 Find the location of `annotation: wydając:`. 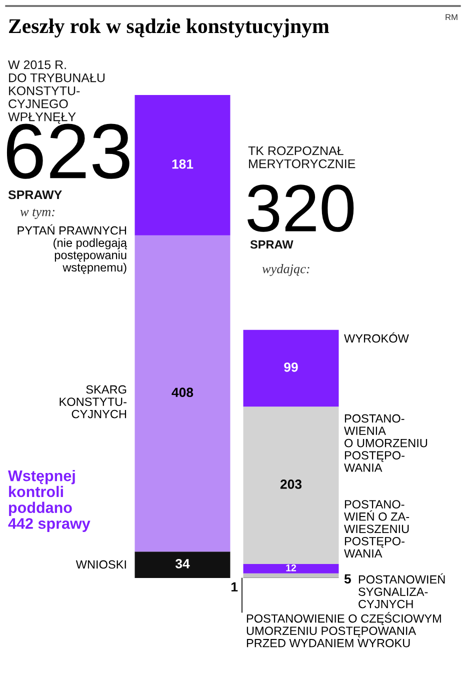

annotation: wydając: is located at coordinates (286, 270).